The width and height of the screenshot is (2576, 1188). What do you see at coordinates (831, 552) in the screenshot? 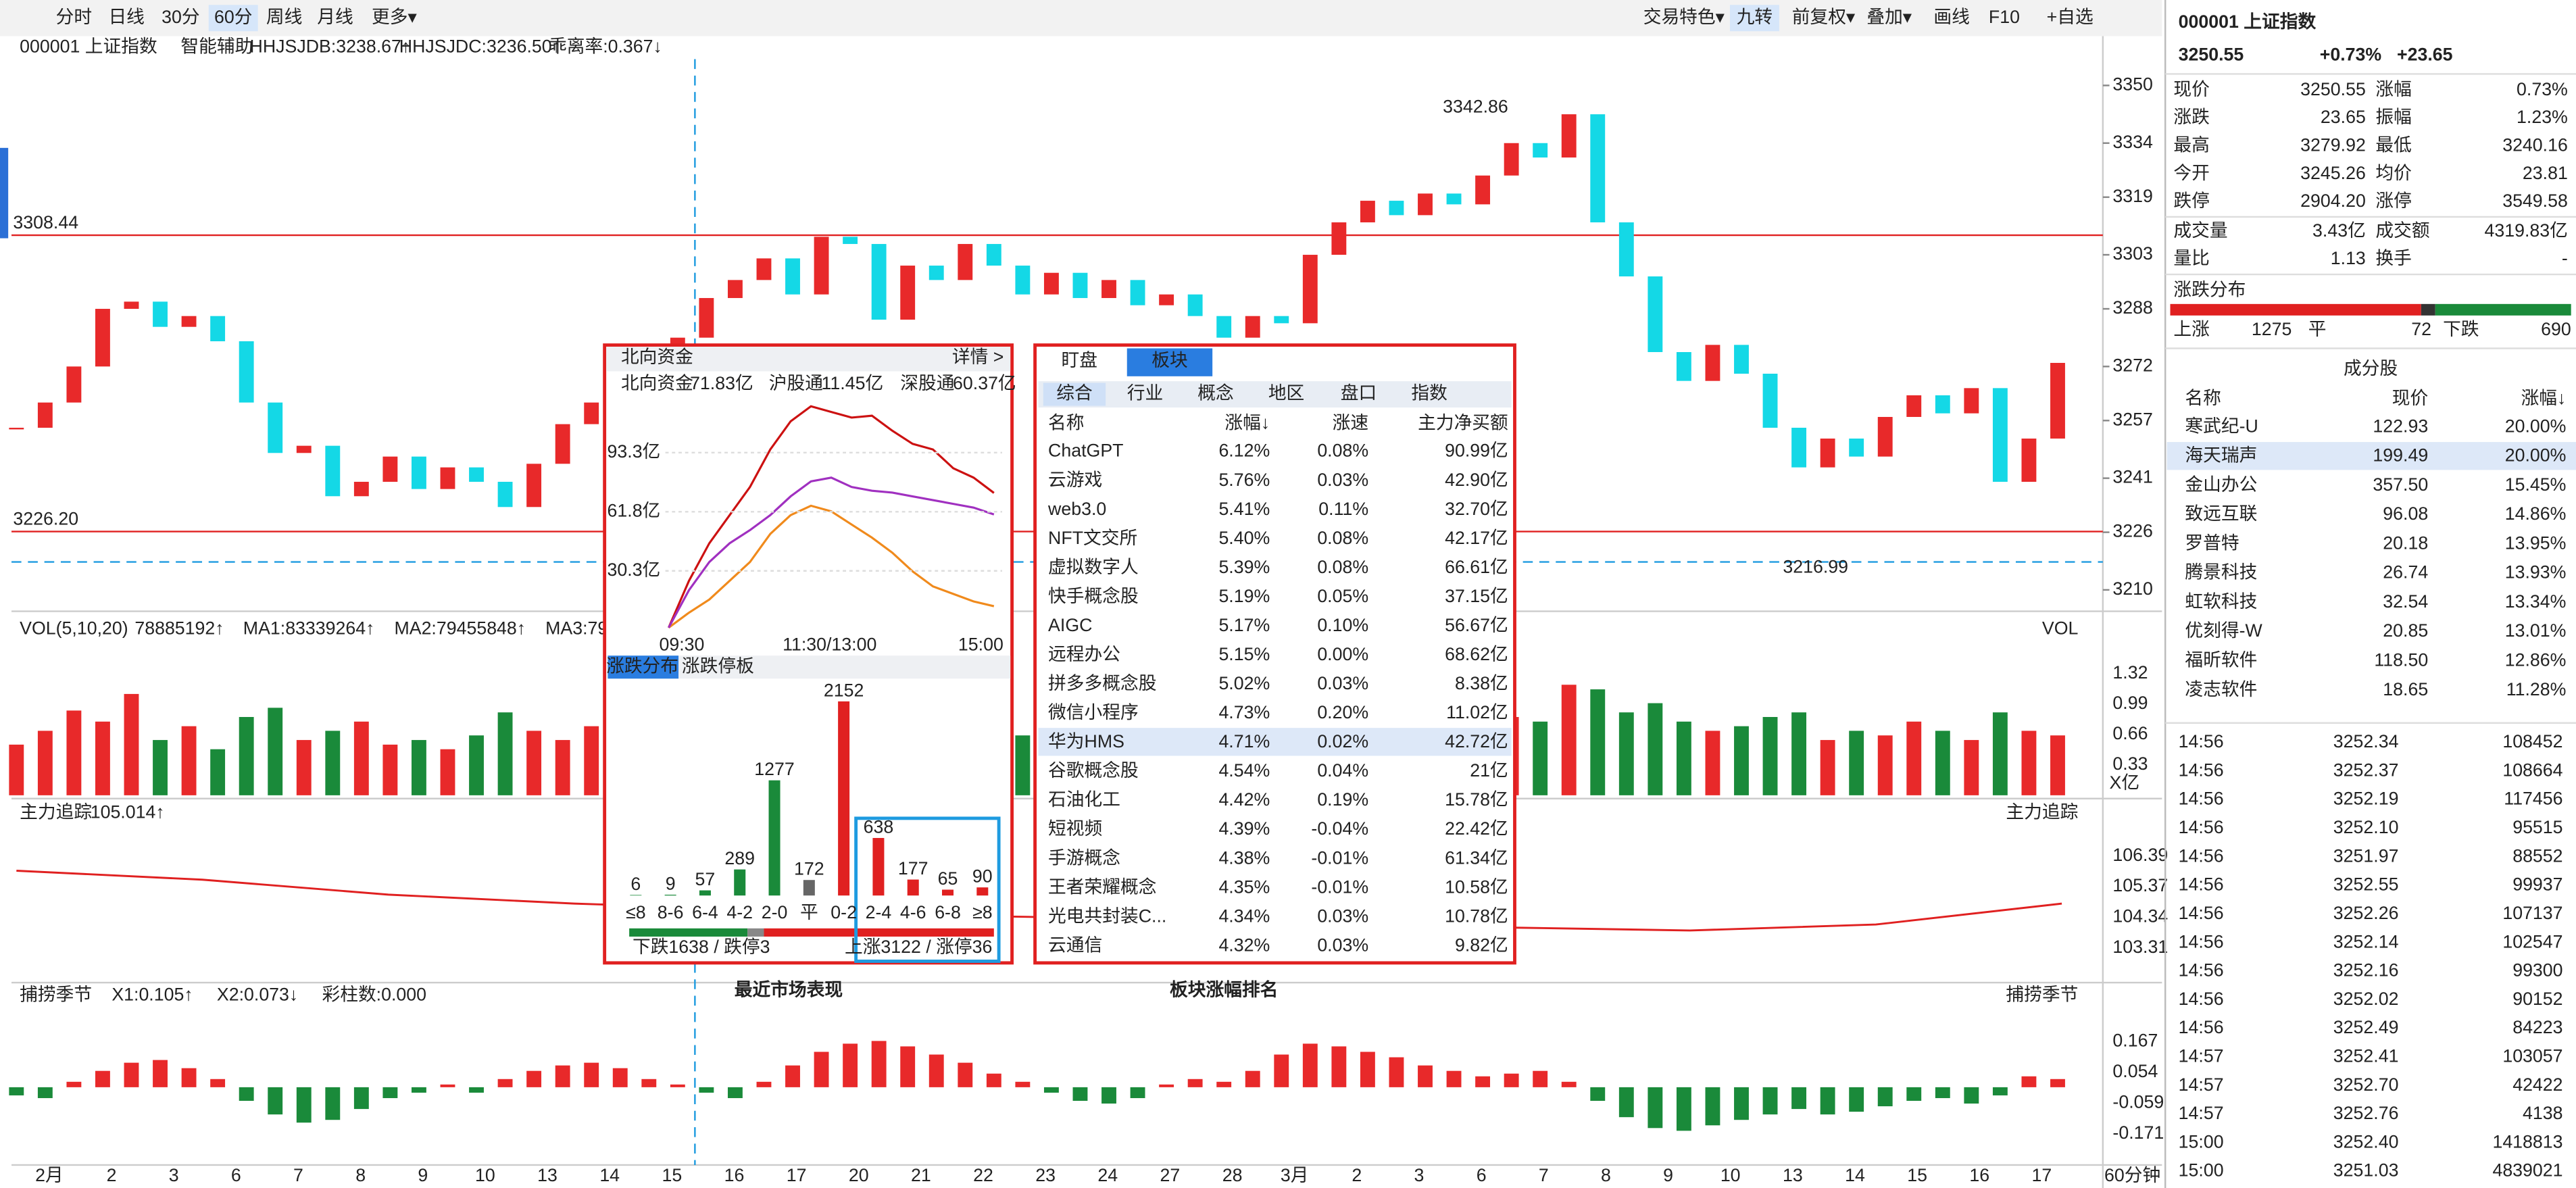
I see `flow-line` at bounding box center [831, 552].